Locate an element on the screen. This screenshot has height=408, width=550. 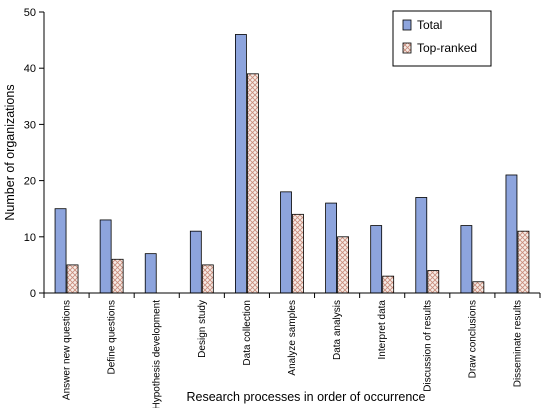
x-axis-ticks is located at coordinates (292, 295).